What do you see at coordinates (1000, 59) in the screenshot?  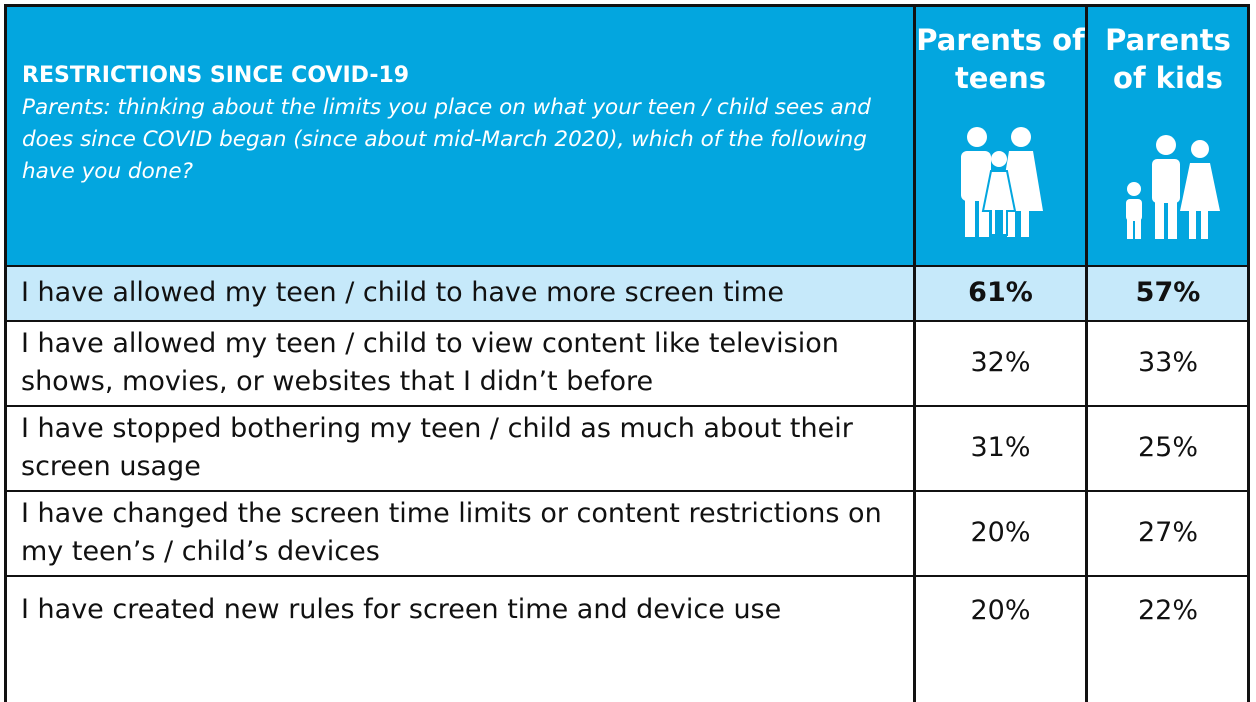 I see `column-header: Parents of teens` at bounding box center [1000, 59].